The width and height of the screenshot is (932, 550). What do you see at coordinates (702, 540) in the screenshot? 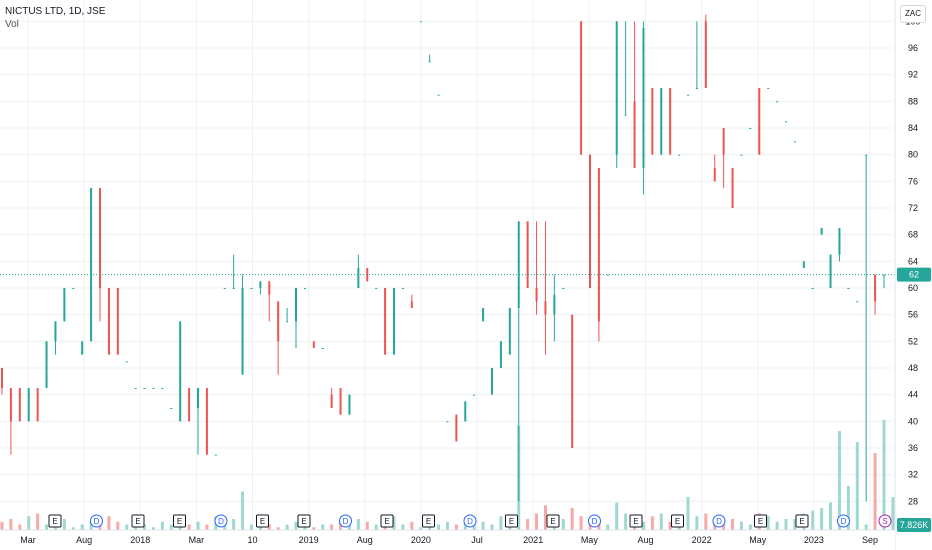
I see `time-tick-label: 2022` at bounding box center [702, 540].